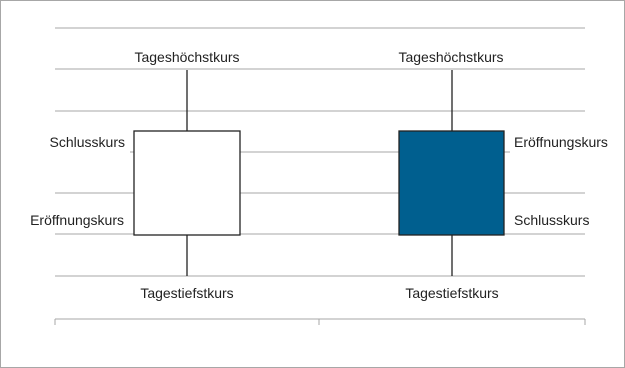  Describe the element at coordinates (451, 293) in the screenshot. I see `right-low-label: Tagestiefstkurs` at that location.